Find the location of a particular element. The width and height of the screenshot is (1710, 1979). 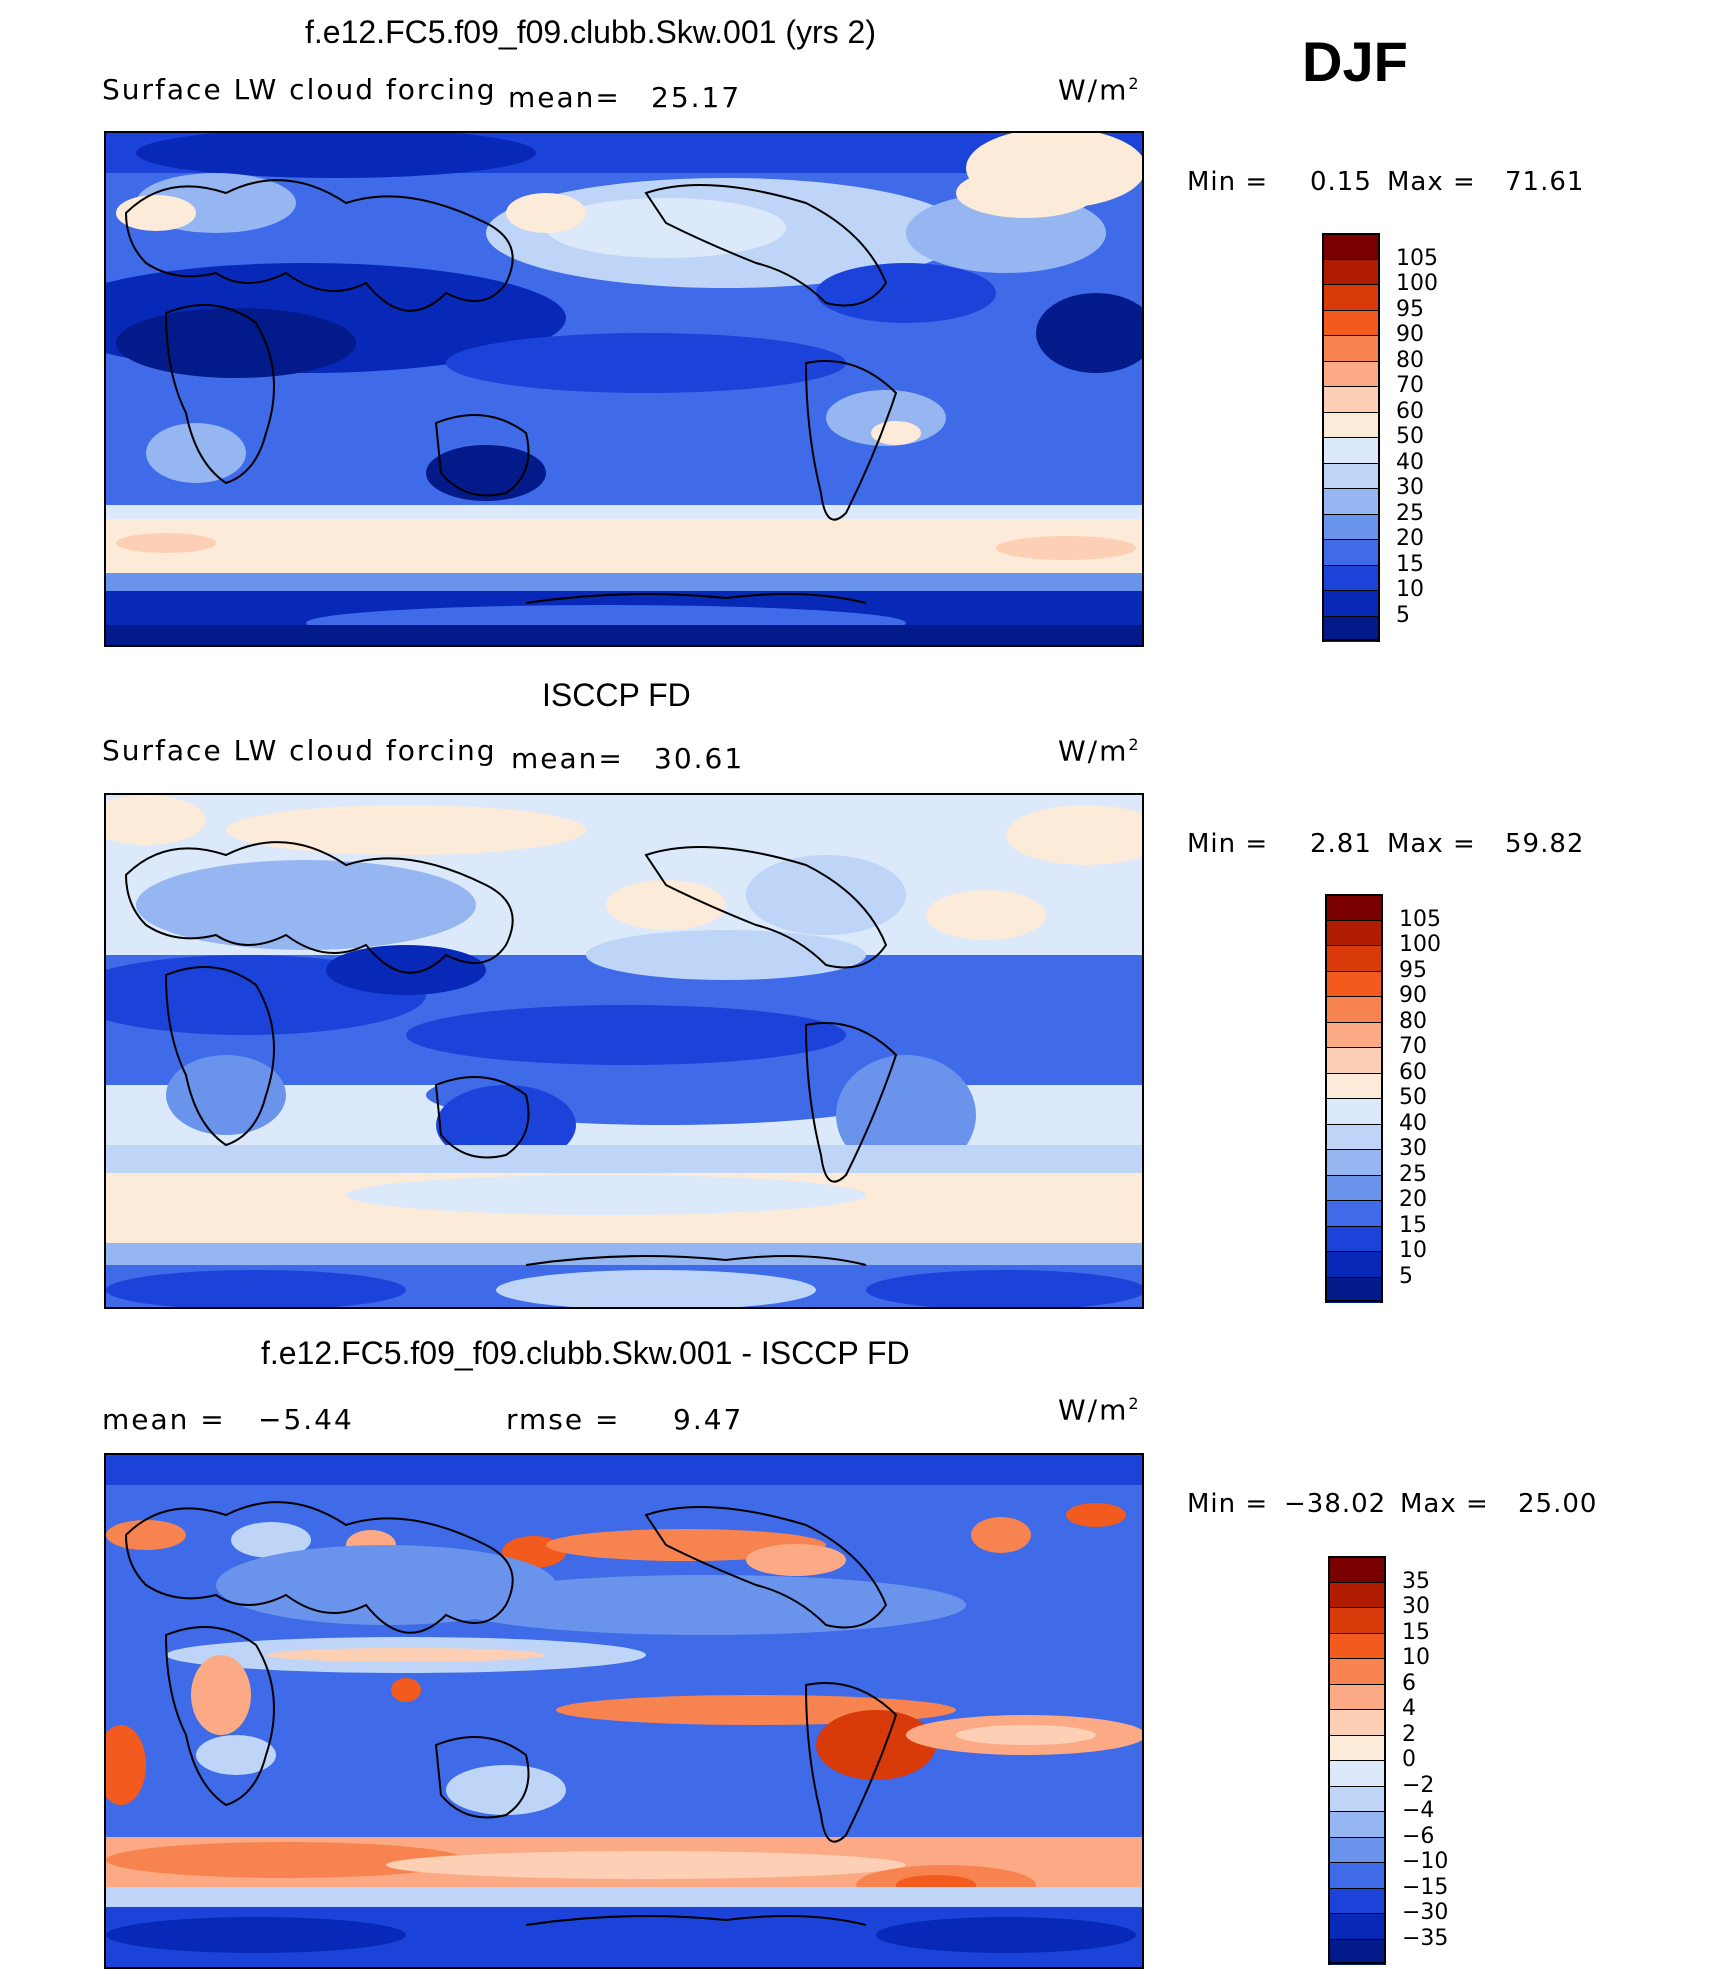

panel2-mean-label: mean= is located at coordinates (567, 758).